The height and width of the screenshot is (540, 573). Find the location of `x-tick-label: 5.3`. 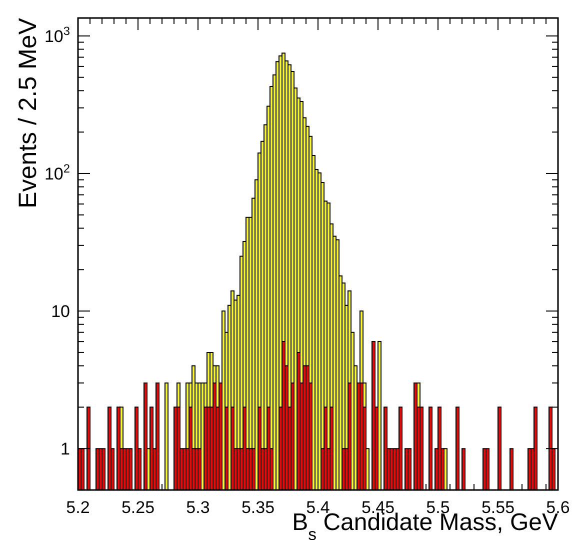

x-tick-label: 5.3 is located at coordinates (198, 507).